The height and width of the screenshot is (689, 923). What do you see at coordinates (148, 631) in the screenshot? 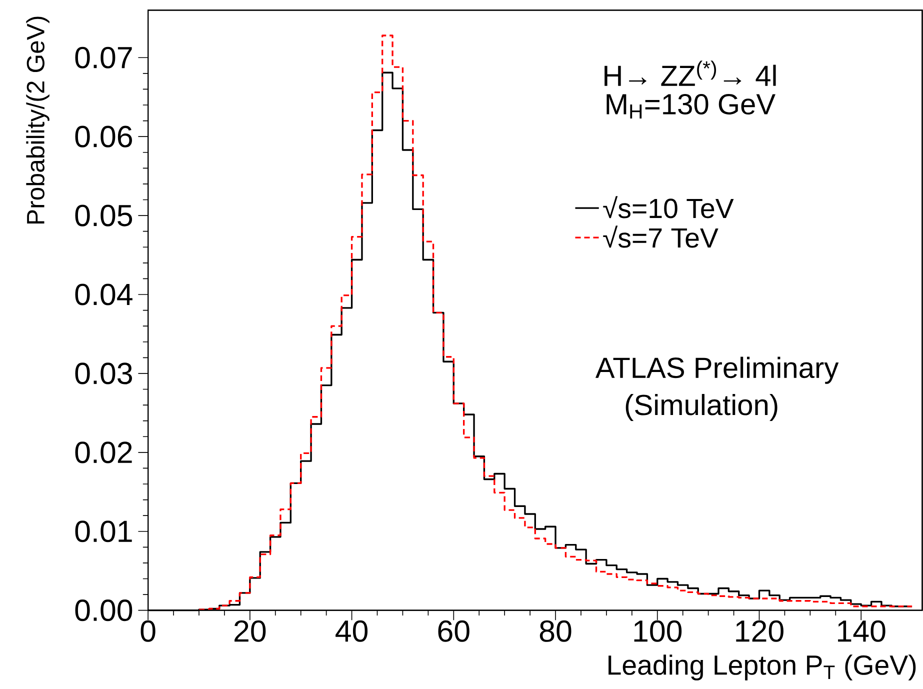
I see `x-tick-label: 0` at bounding box center [148, 631].